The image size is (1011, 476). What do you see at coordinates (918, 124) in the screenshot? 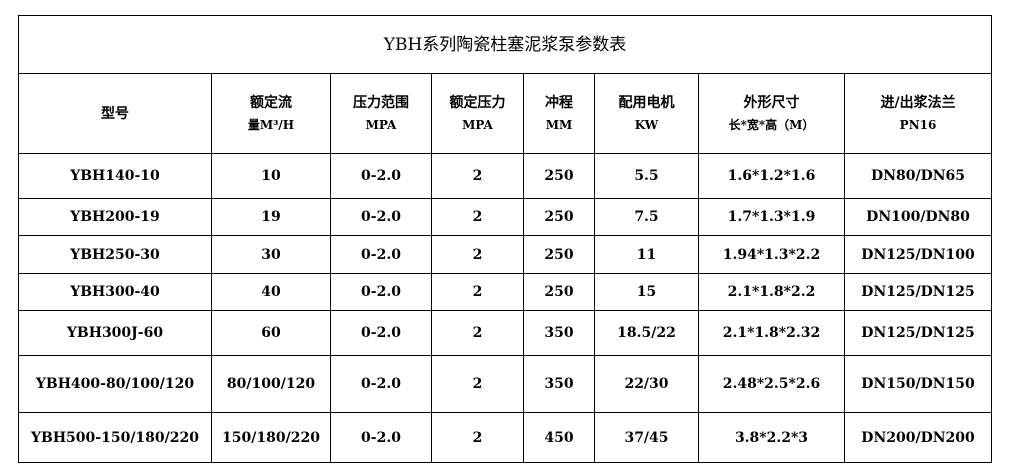
I see `header-unit: PN16` at bounding box center [918, 124].